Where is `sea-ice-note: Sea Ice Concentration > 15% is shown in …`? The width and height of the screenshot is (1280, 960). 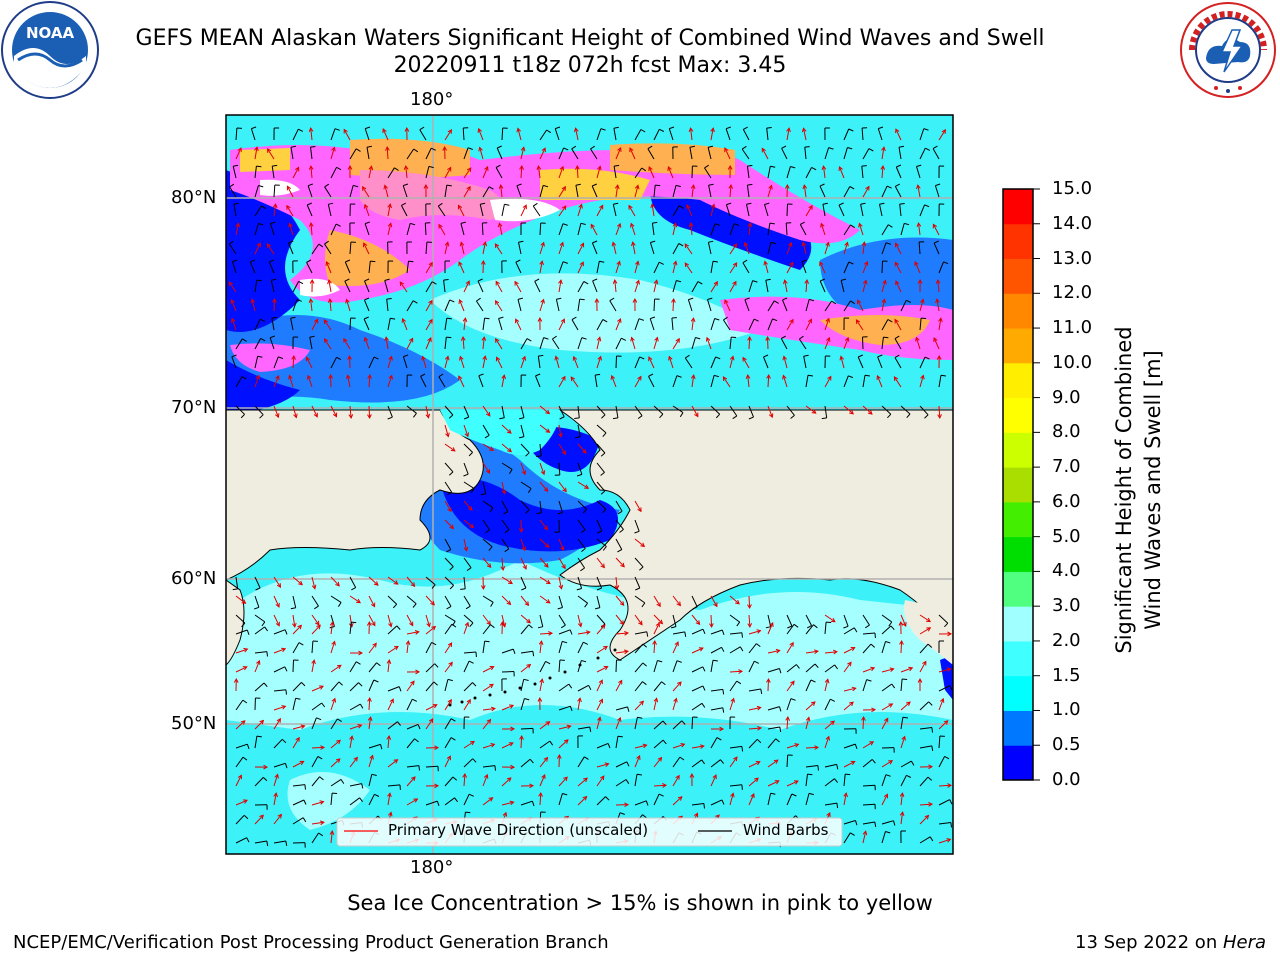 sea-ice-note: Sea Ice Concentration > 15% is shown in … is located at coordinates (640, 903).